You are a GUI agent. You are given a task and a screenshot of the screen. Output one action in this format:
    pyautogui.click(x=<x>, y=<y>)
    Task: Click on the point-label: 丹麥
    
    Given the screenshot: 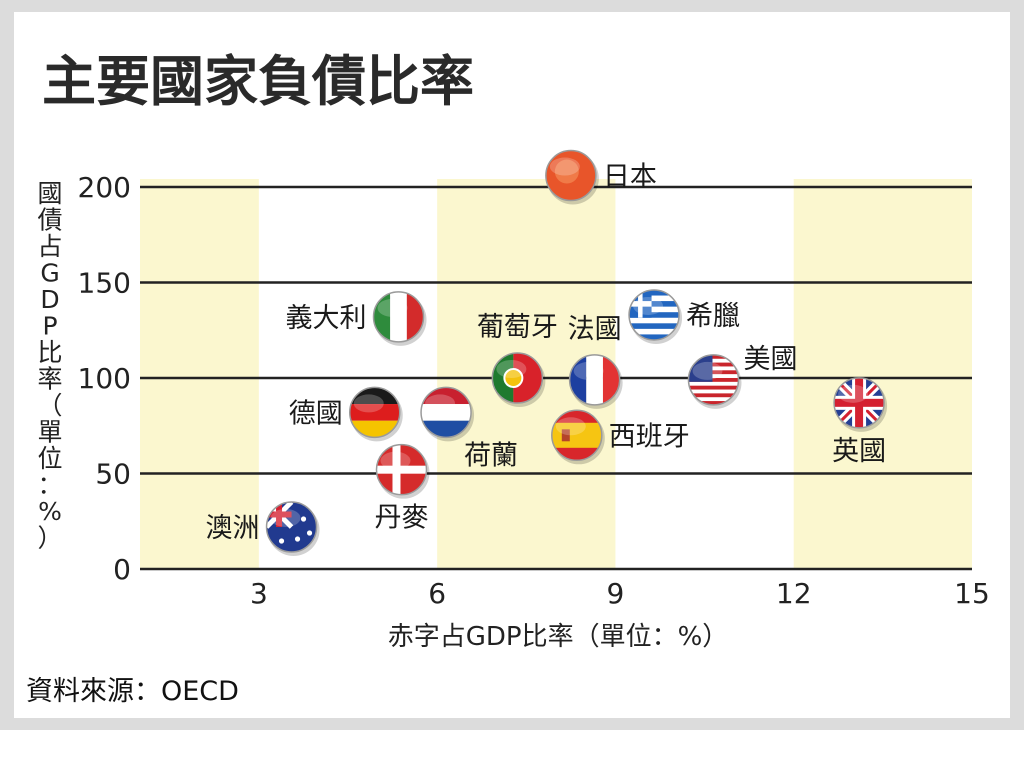 What is the action you would take?
    pyautogui.click(x=401, y=518)
    